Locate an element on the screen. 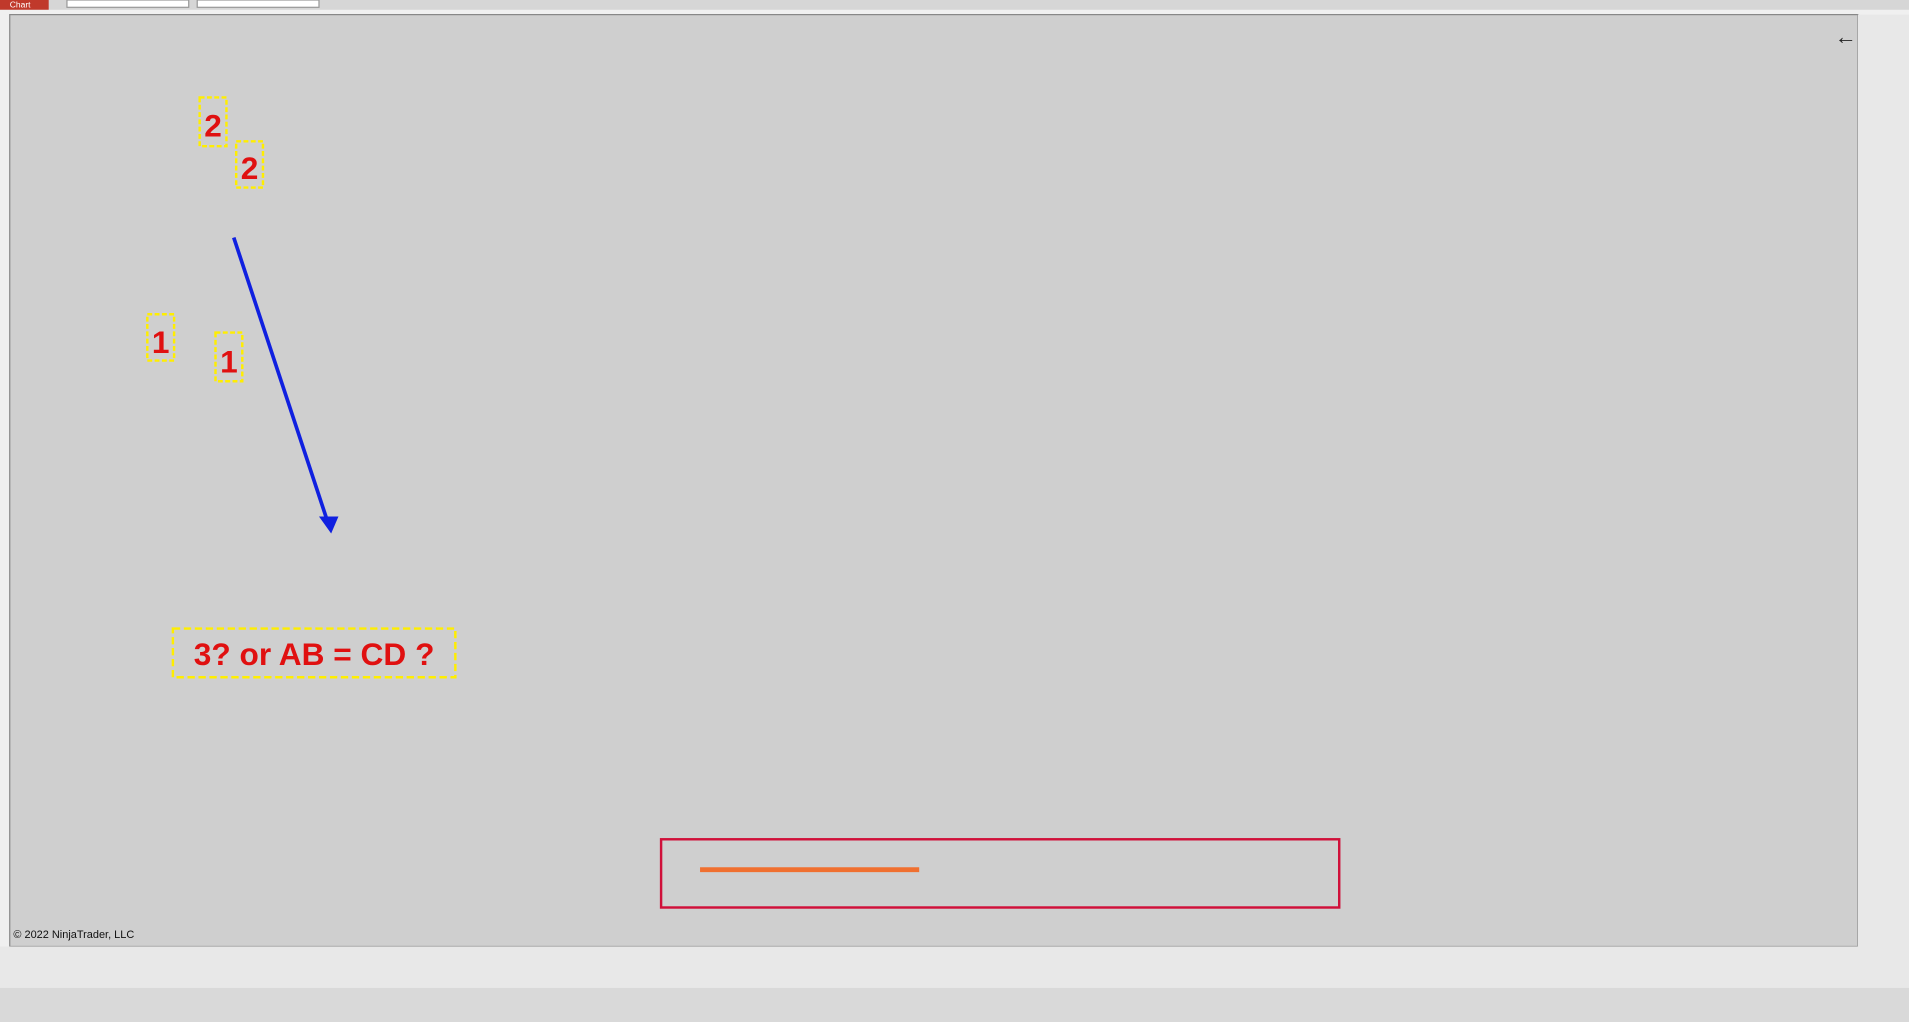 The width and height of the screenshot is (1909, 1022). time-axis is located at coordinates (954, 967).